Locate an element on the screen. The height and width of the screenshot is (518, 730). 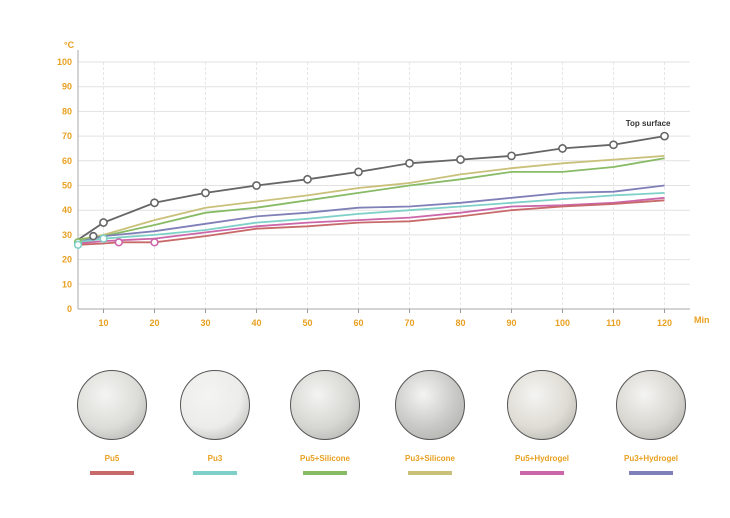
sample-item: Pu3 is located at coordinates (215, 422).